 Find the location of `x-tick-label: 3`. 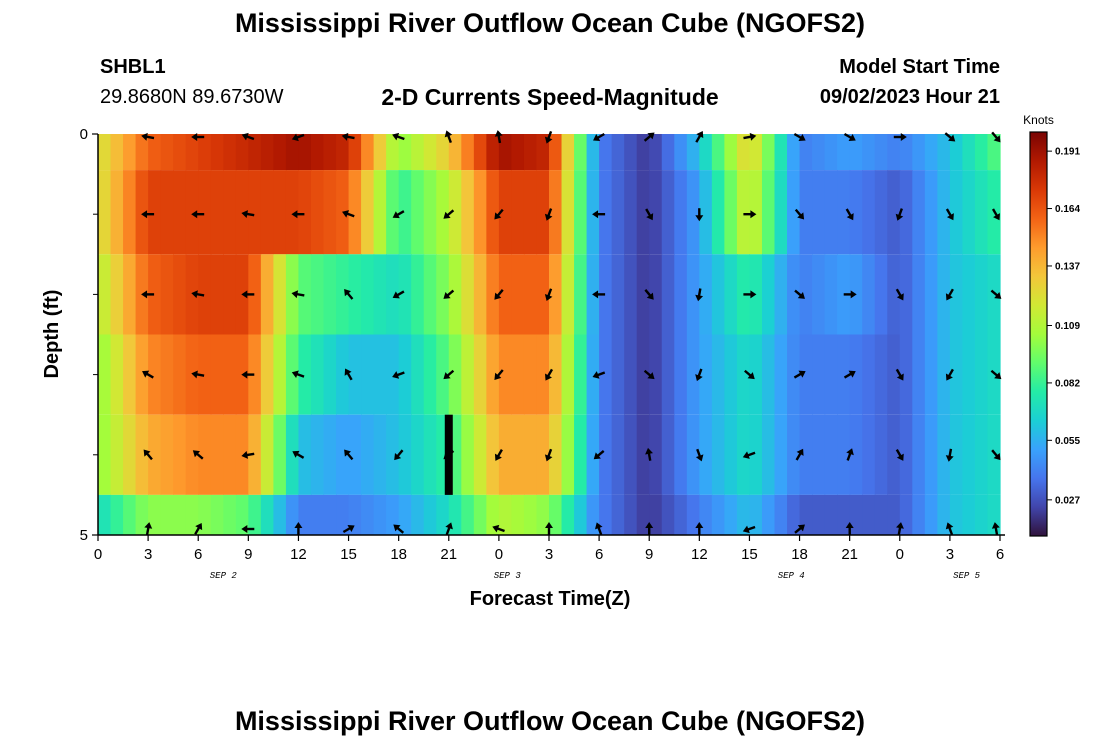

x-tick-label: 3 is located at coordinates (549, 554).